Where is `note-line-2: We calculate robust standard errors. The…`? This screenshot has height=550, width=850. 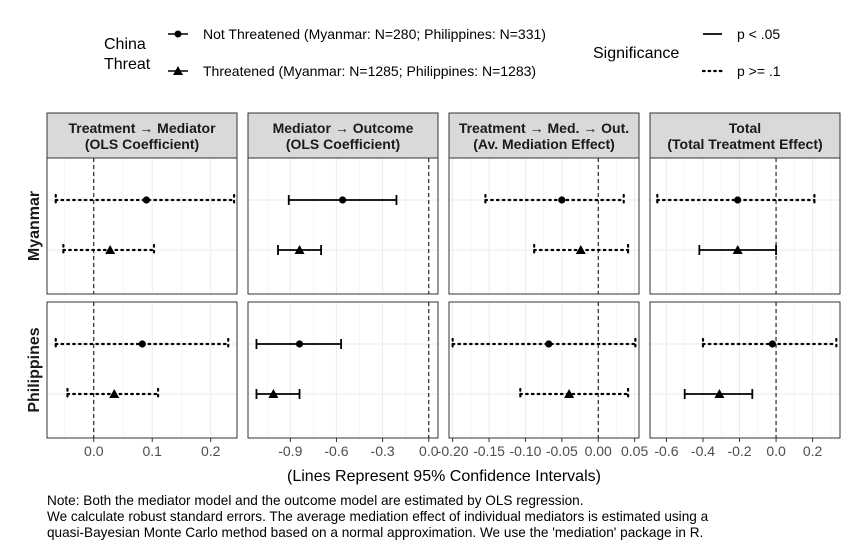 note-line-2: We calculate robust standard errors. The… is located at coordinates (378, 516).